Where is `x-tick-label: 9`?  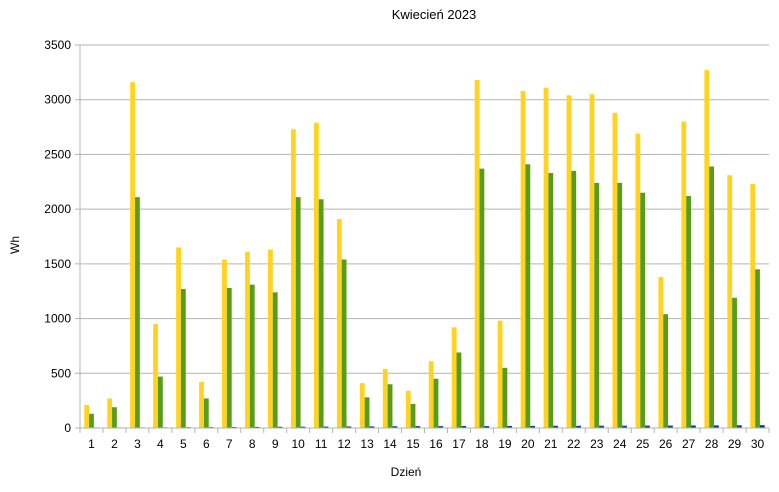 x-tick-label: 9 is located at coordinates (275, 444).